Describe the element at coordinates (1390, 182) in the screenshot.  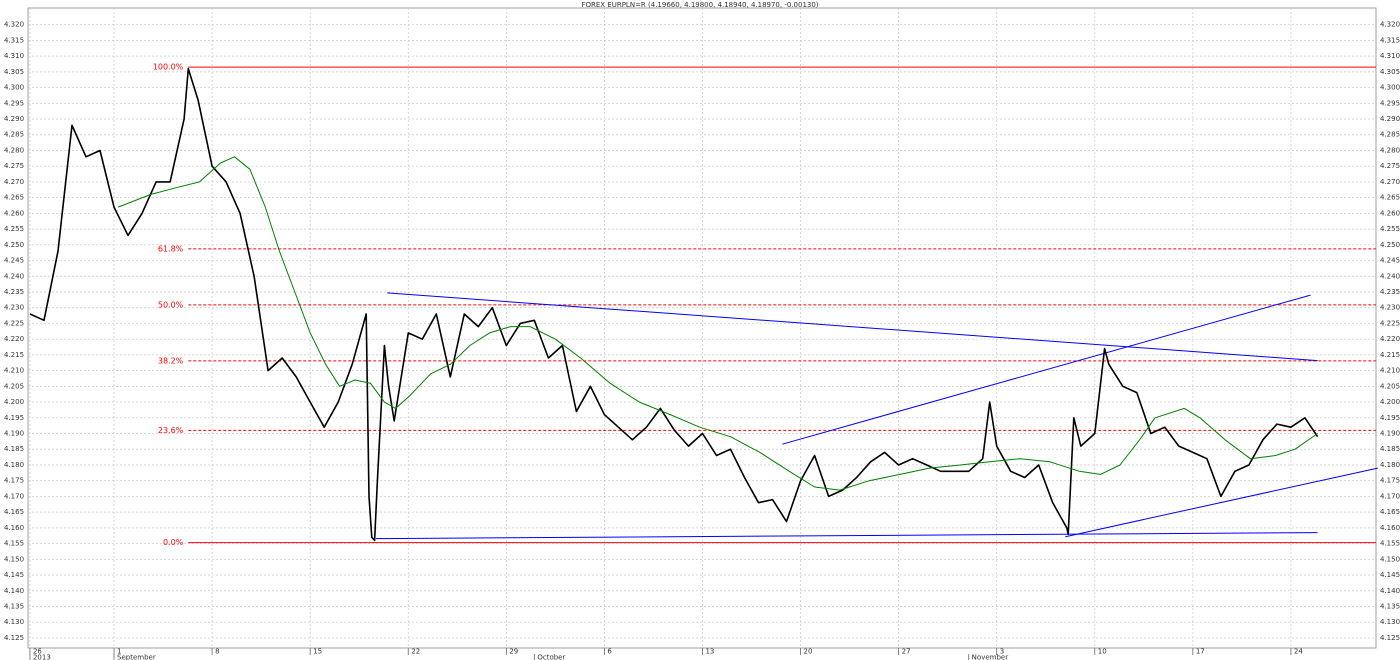
I see `y-tick-label-right: 4.270` at that location.